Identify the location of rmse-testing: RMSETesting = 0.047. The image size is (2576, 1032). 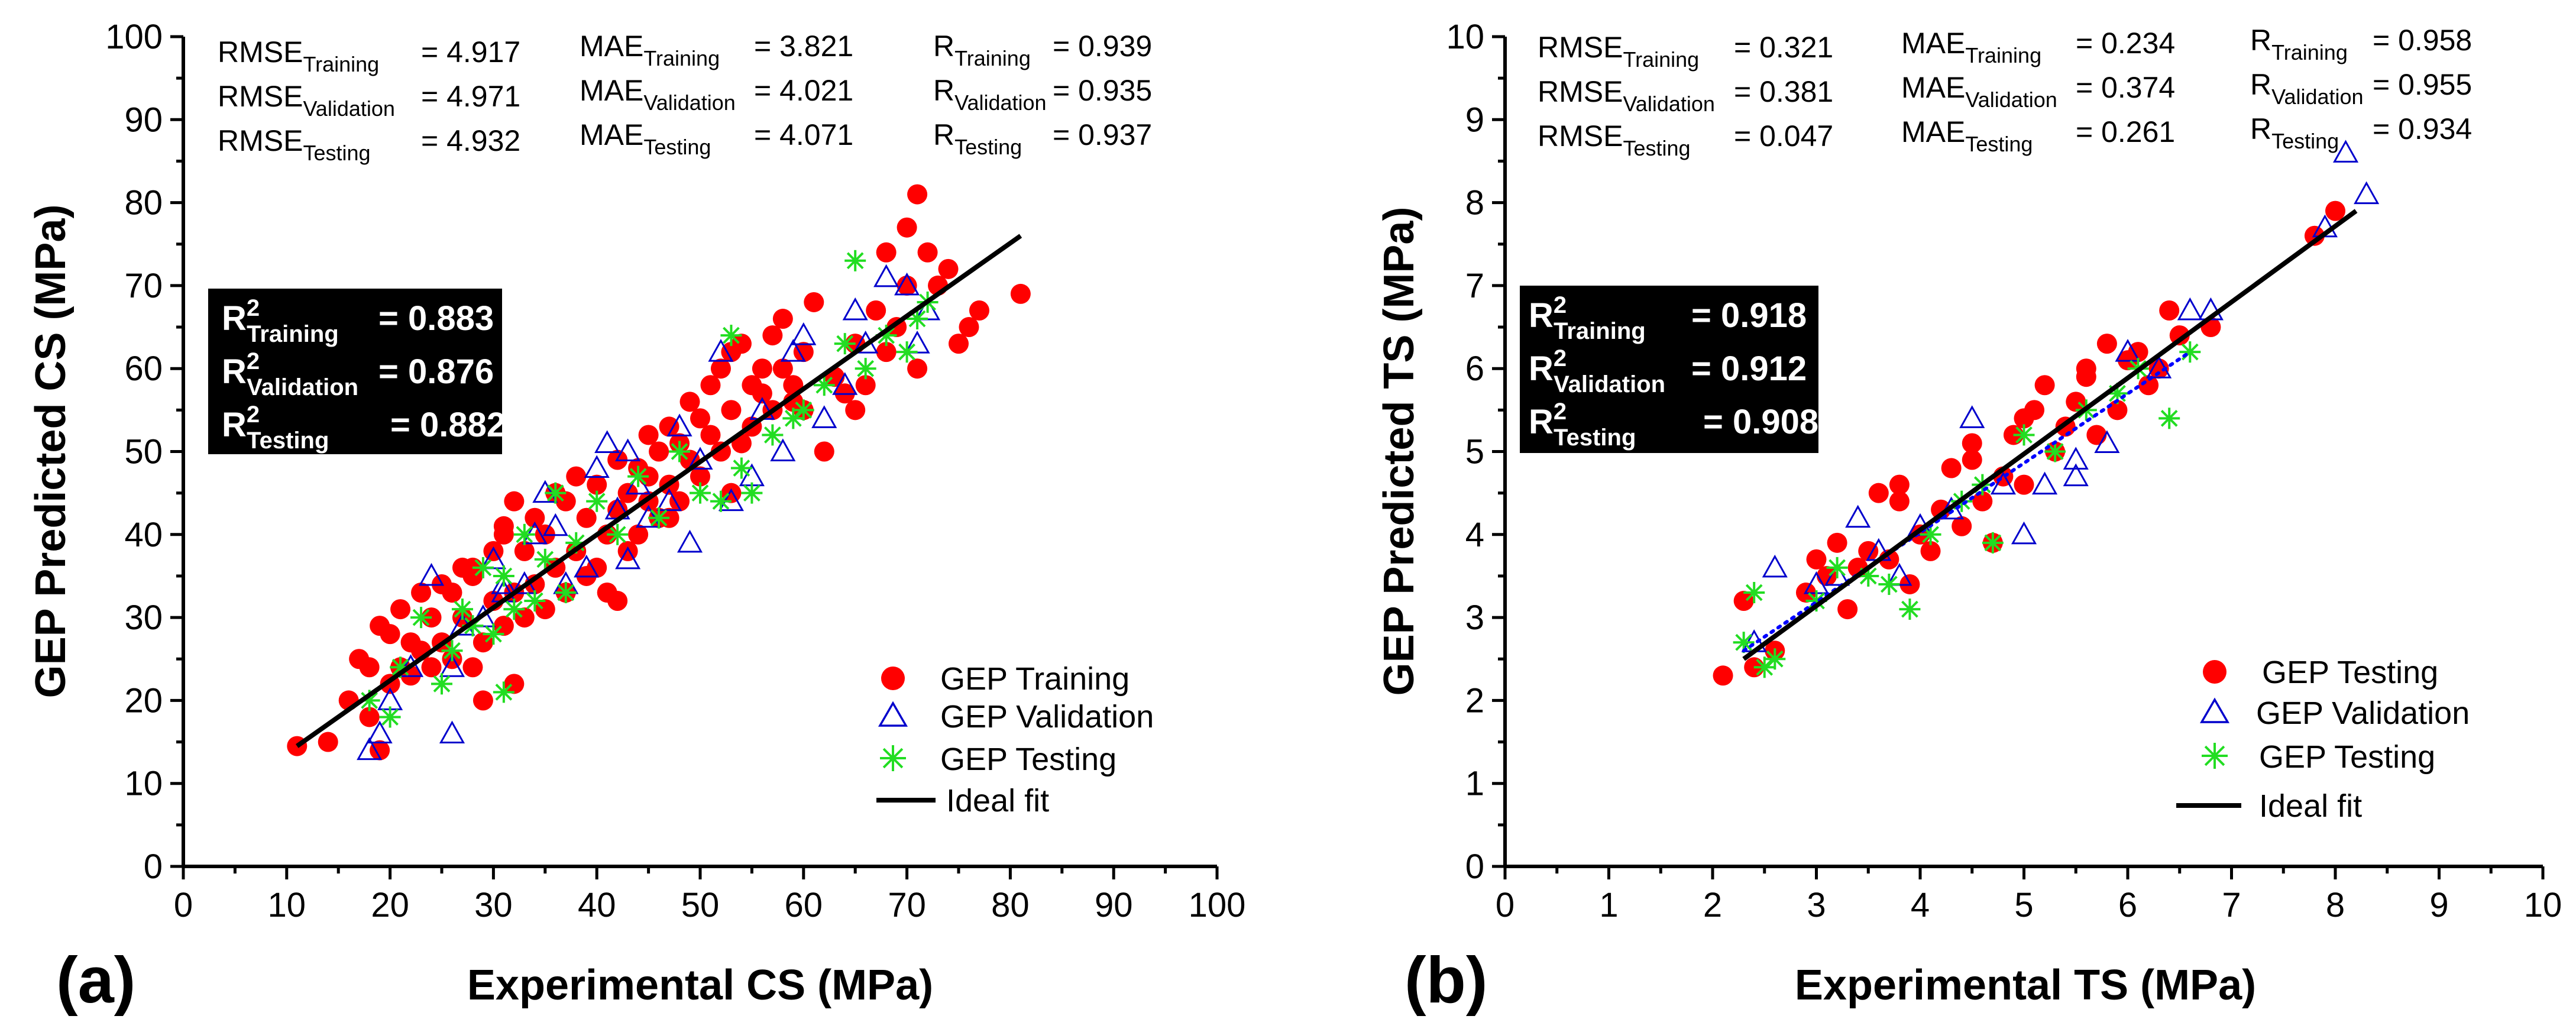
(1686, 139).